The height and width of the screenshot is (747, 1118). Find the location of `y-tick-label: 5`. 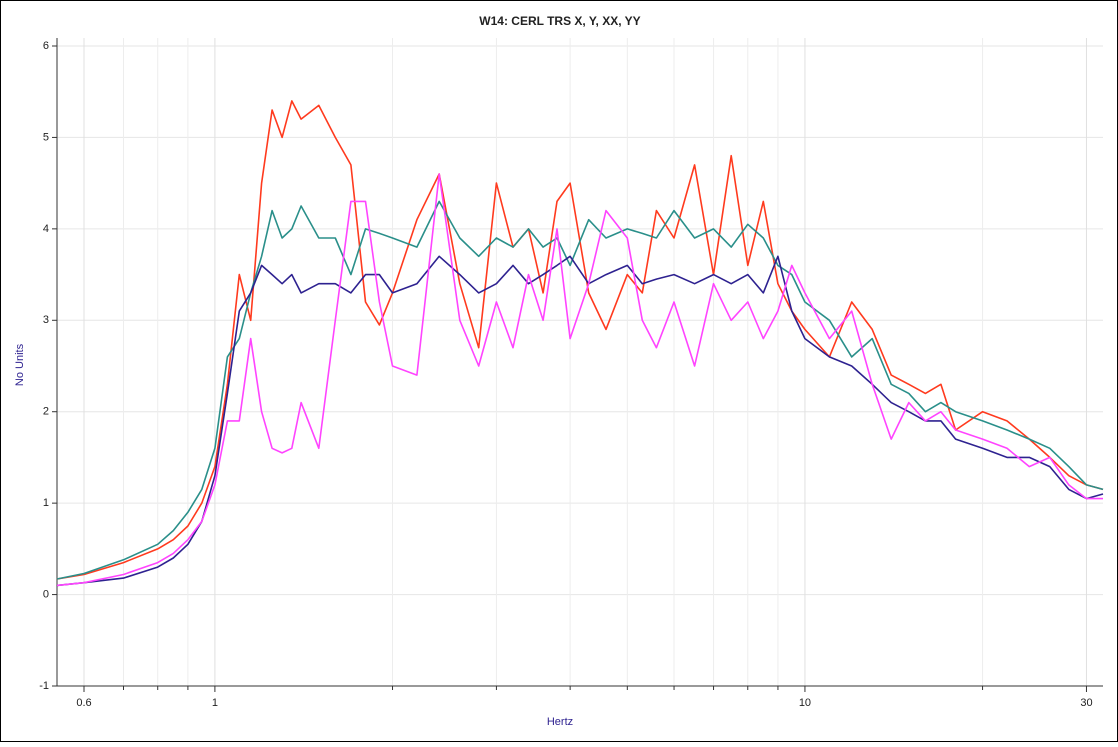

y-tick-label: 5 is located at coordinates (46, 137).